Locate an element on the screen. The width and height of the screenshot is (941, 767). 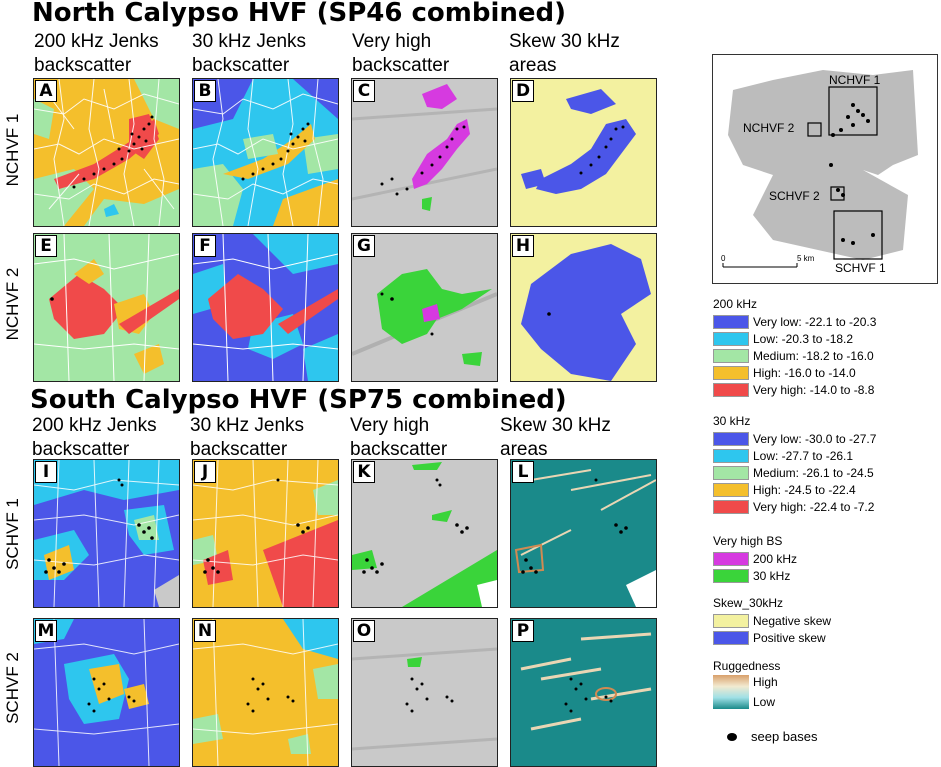
south-col-header-4: Skew 30 kHz areas is located at coordinates (555, 437).